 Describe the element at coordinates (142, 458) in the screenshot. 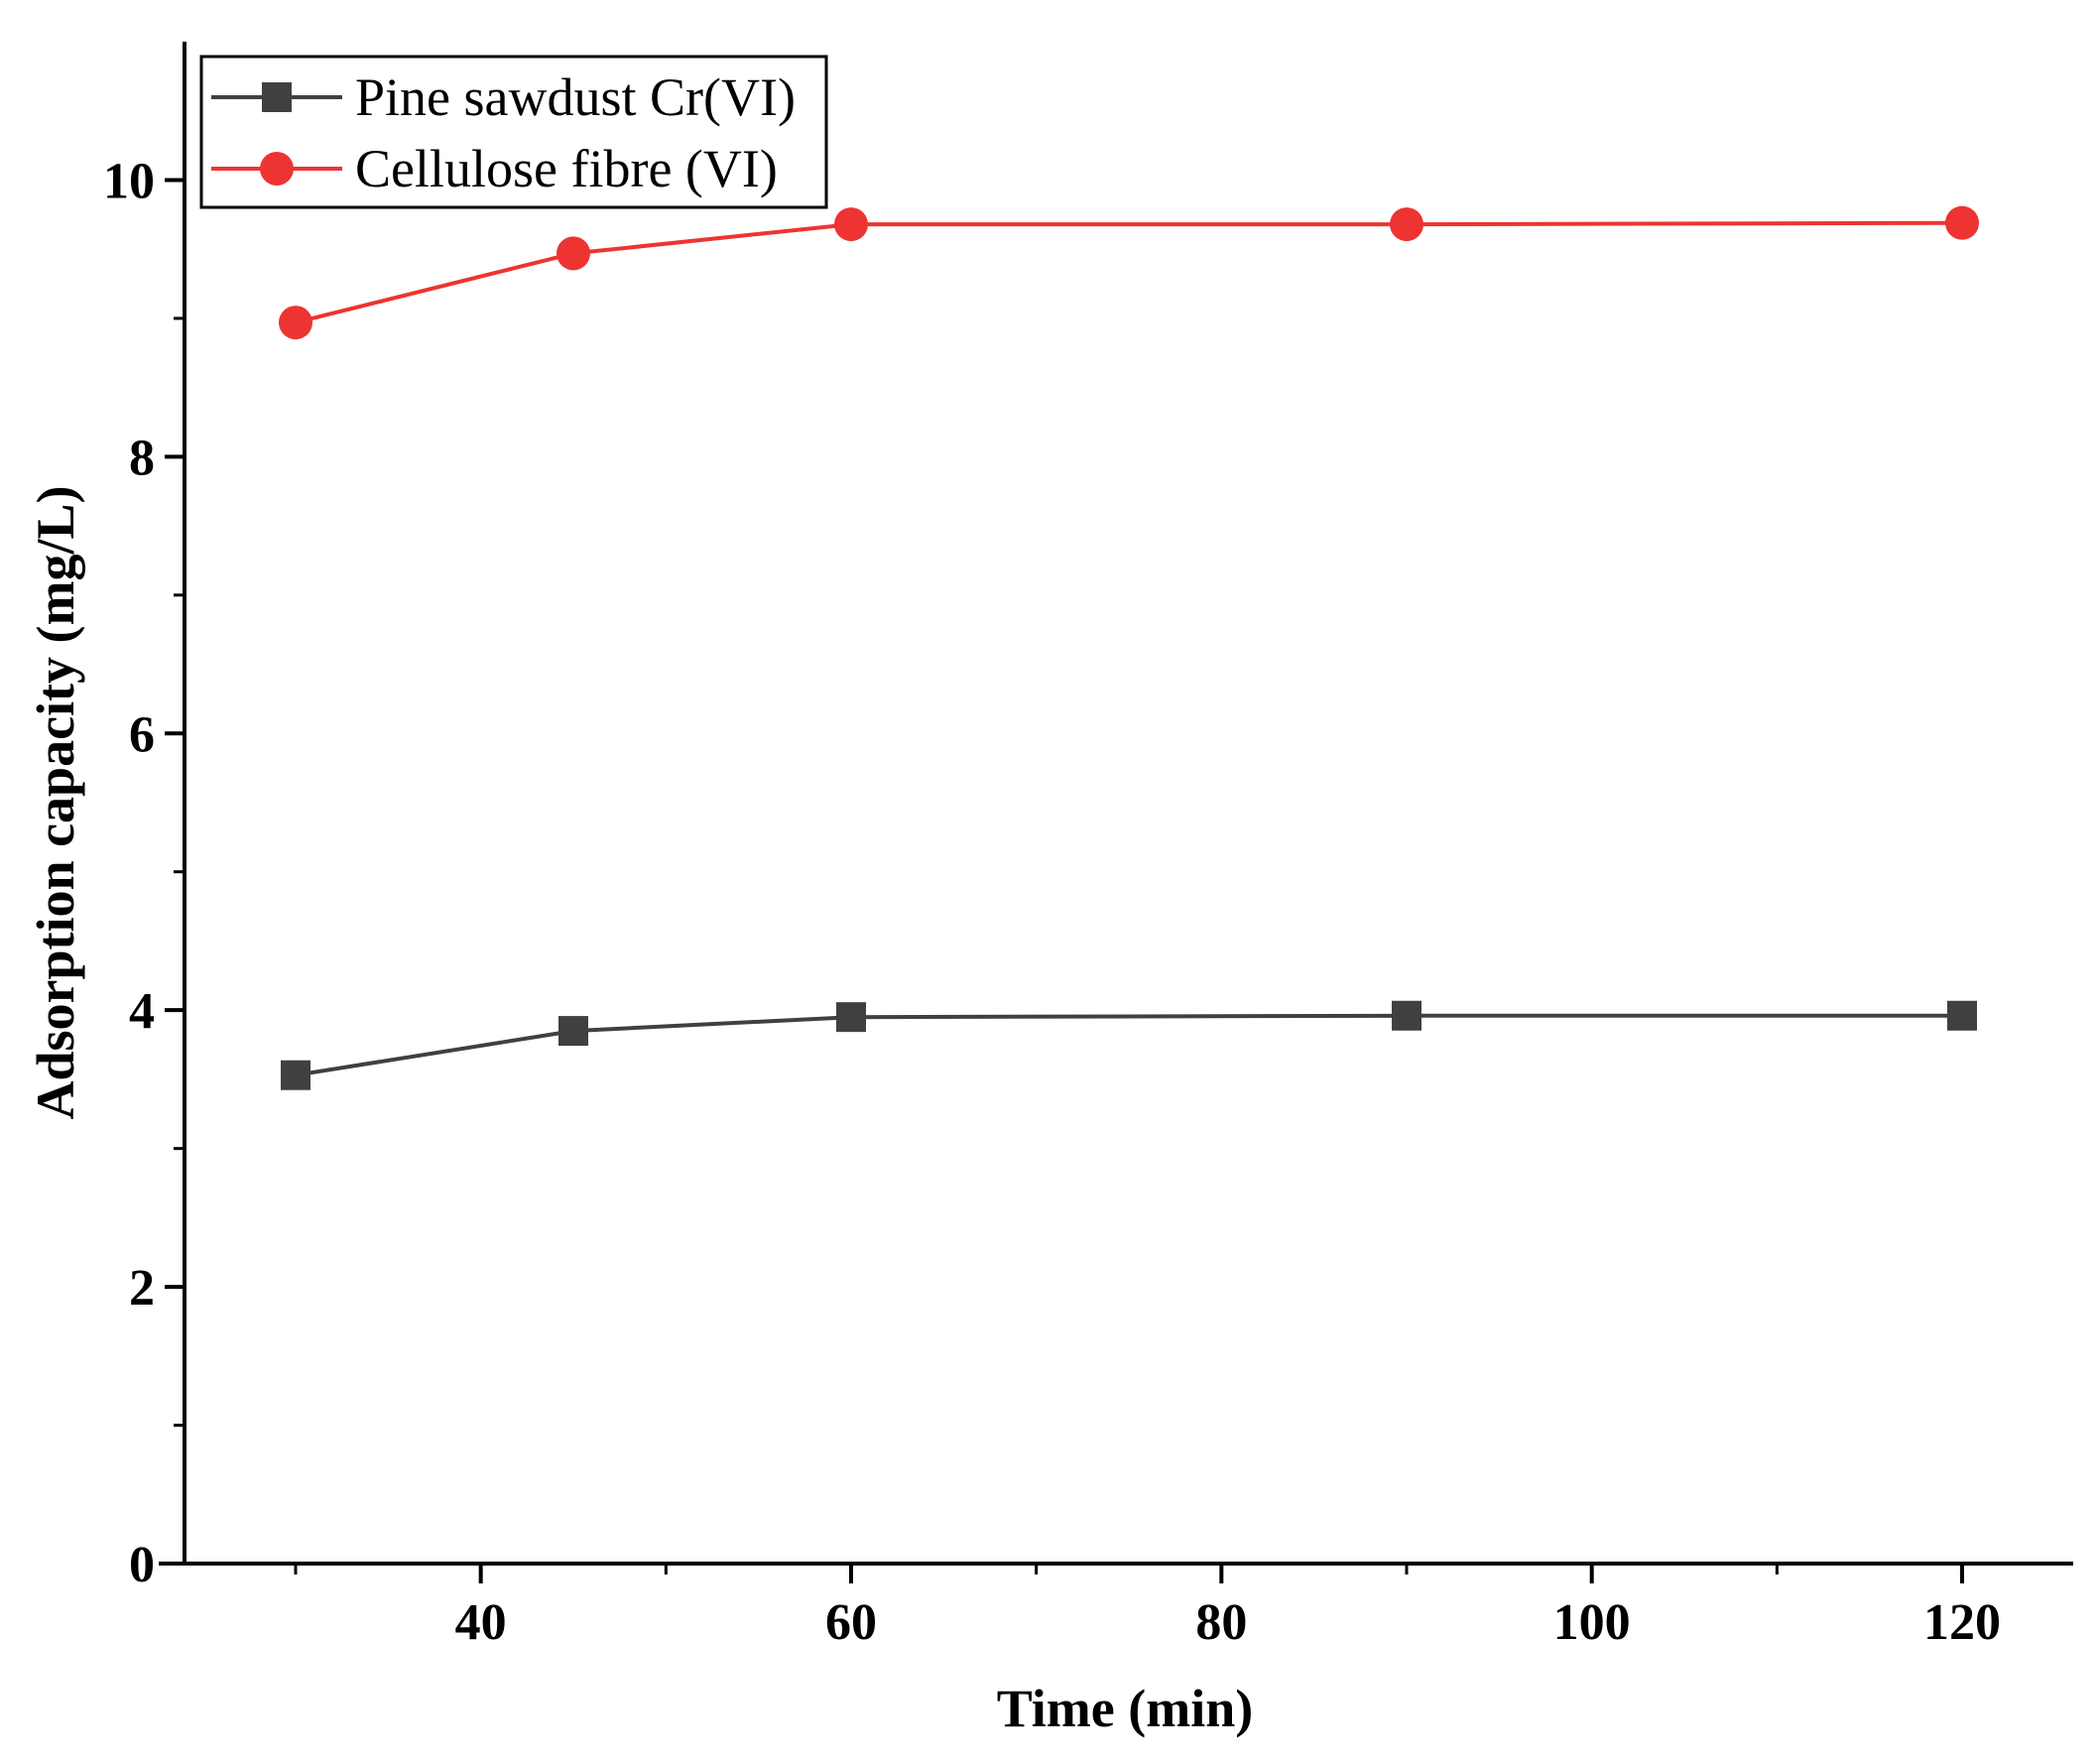

I see `y-tick-label: 8` at that location.